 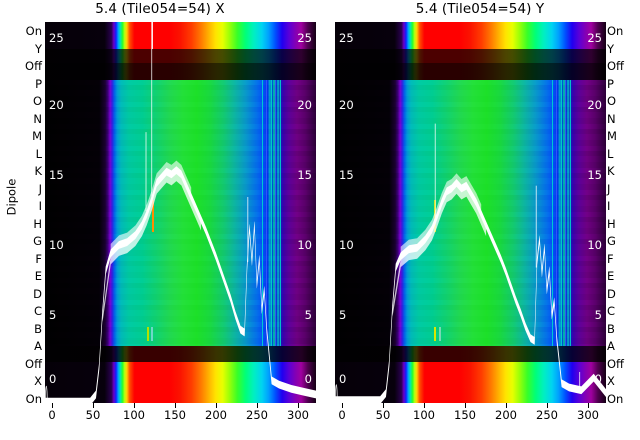 I want to click on dipole-label-right-a: A, so click(x=611, y=346).